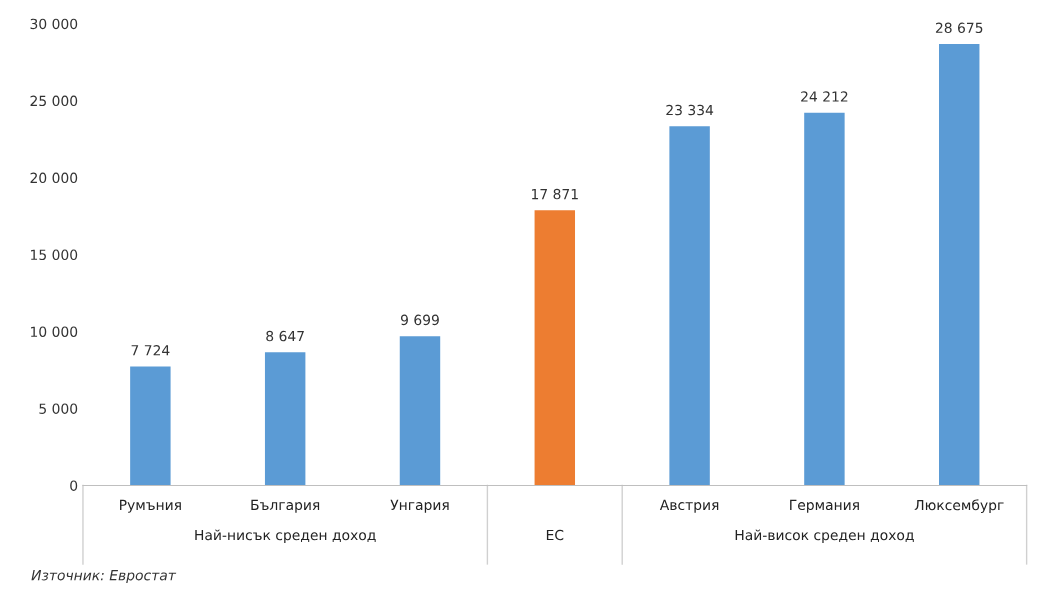  I want to click on data-label: 23 334, so click(690, 110).